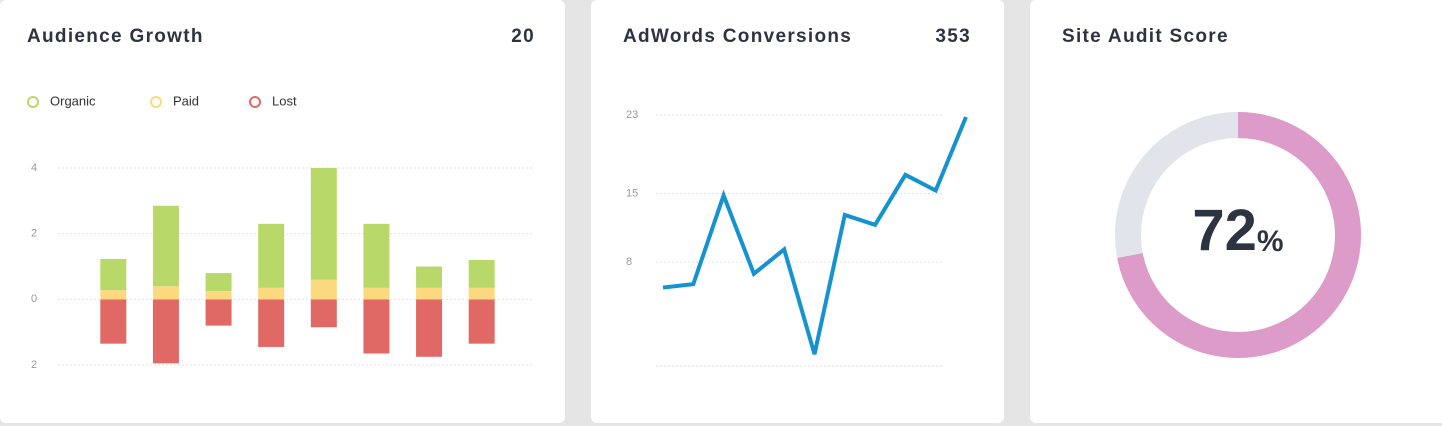 Image resolution: width=1442 pixels, height=426 pixels. I want to click on legend-label: Lost, so click(284, 100).